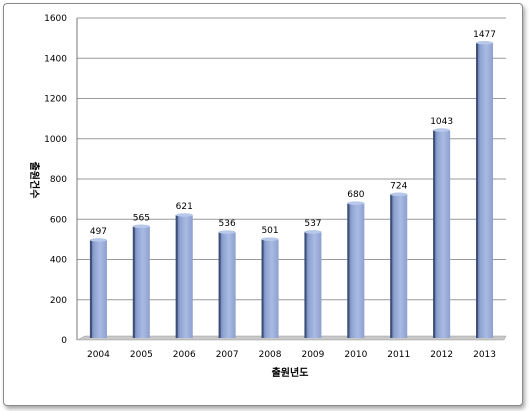 The width and height of the screenshot is (529, 411). I want to click on data-label: 621, so click(184, 207).